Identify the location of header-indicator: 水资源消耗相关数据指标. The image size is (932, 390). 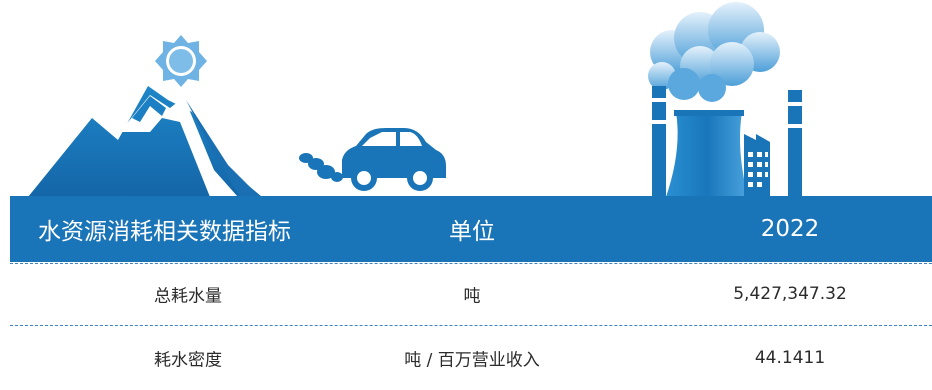
(164, 232).